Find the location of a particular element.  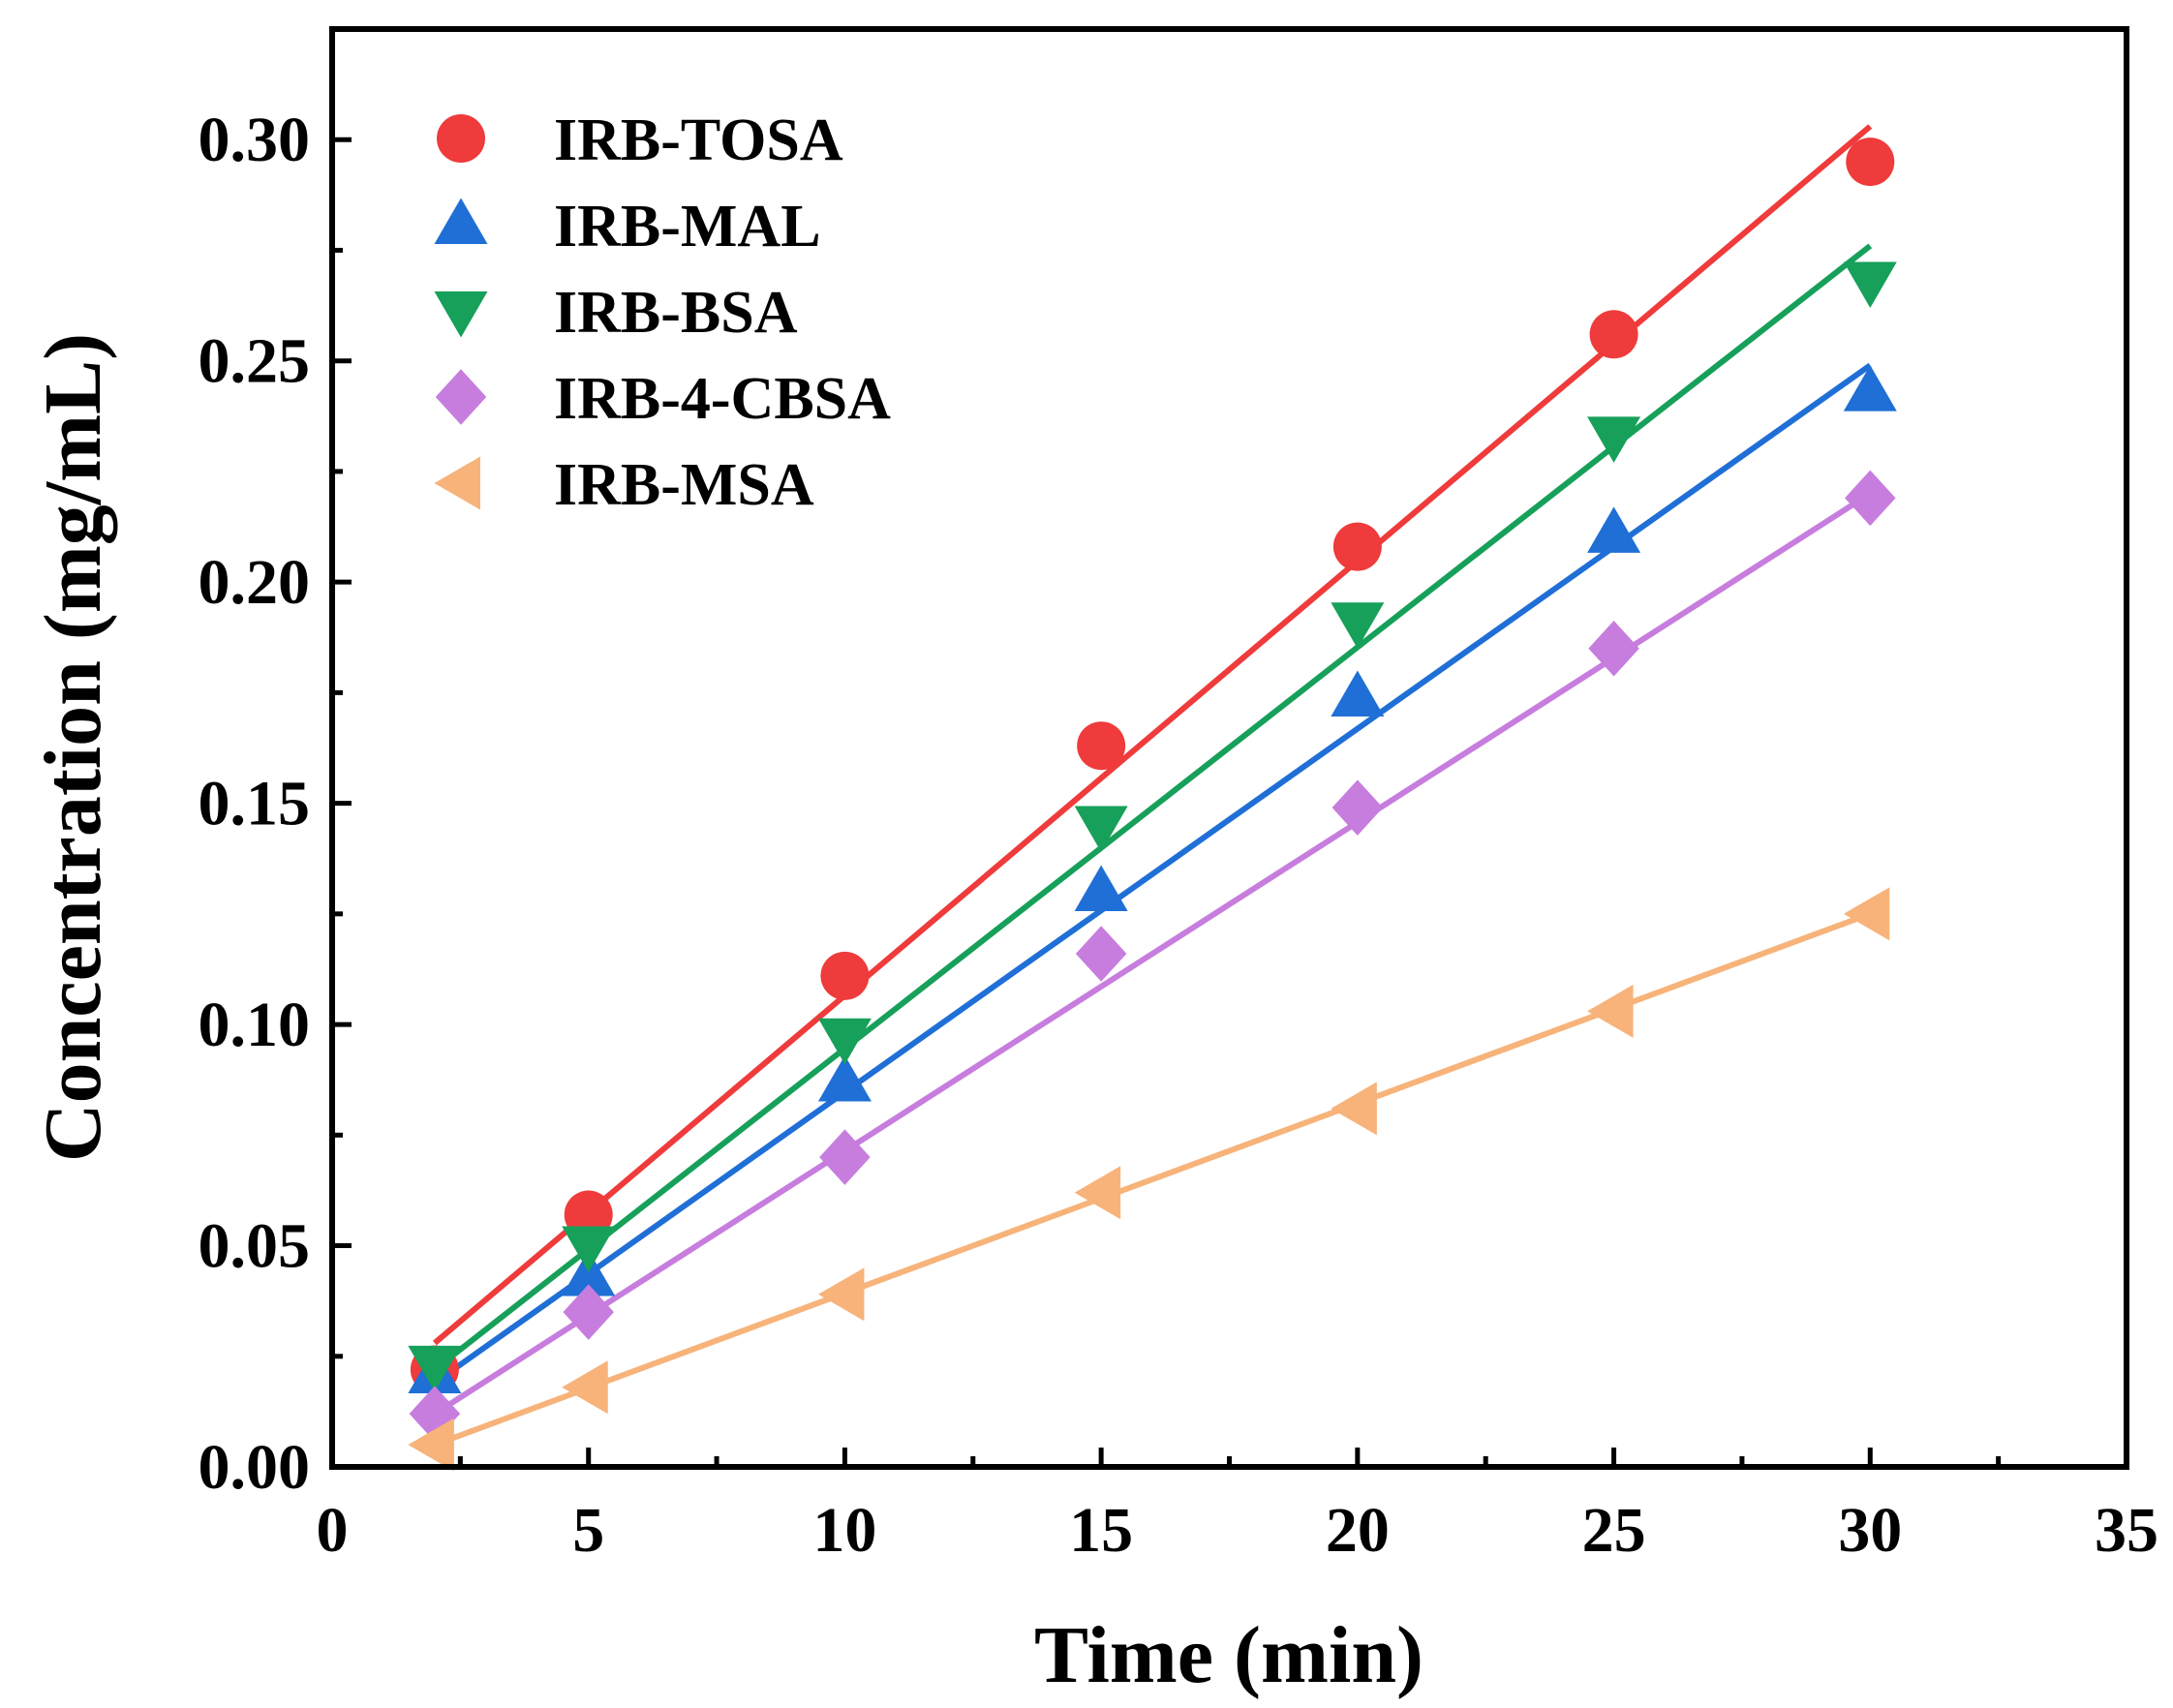

y-tick-label: 0.20 is located at coordinates (255, 582).